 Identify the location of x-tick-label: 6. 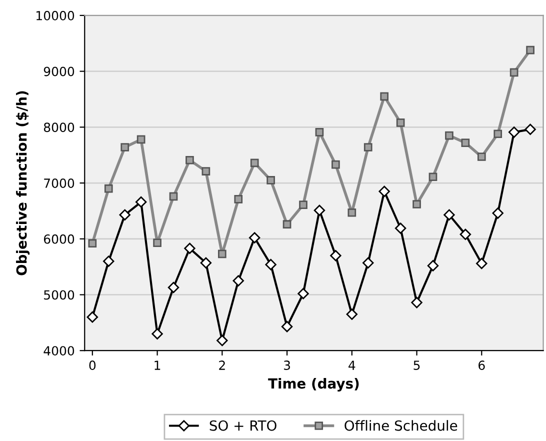
(481, 365).